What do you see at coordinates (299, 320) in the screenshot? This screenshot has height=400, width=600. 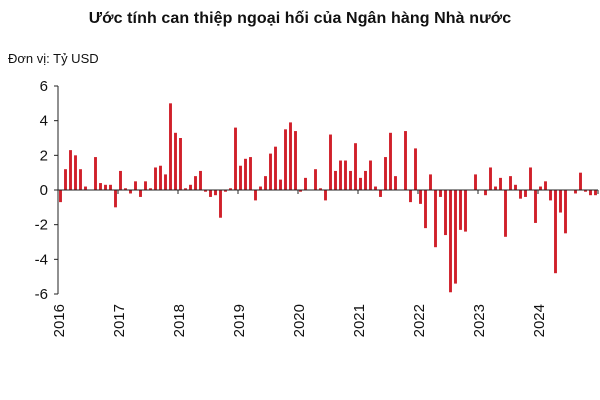 I see `x-tick-label: 2020` at bounding box center [299, 320].